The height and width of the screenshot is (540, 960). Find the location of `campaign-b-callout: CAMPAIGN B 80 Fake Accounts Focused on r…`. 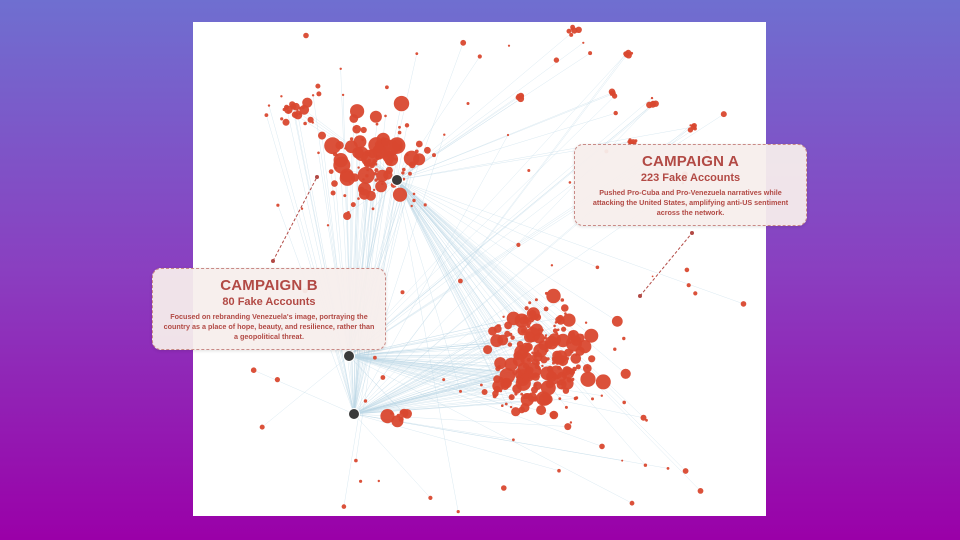

campaign-b-callout: CAMPAIGN B 80 Fake Accounts Focused on r… is located at coordinates (269, 309).